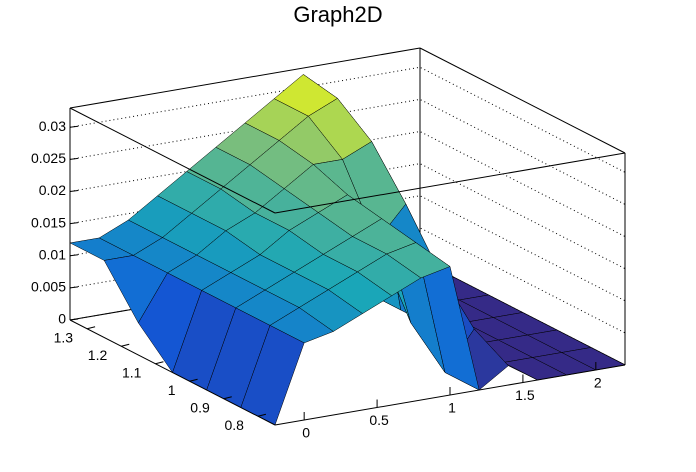 This screenshot has height=472, width=696. I want to click on z-tick-label: 0.01, so click(52, 254).